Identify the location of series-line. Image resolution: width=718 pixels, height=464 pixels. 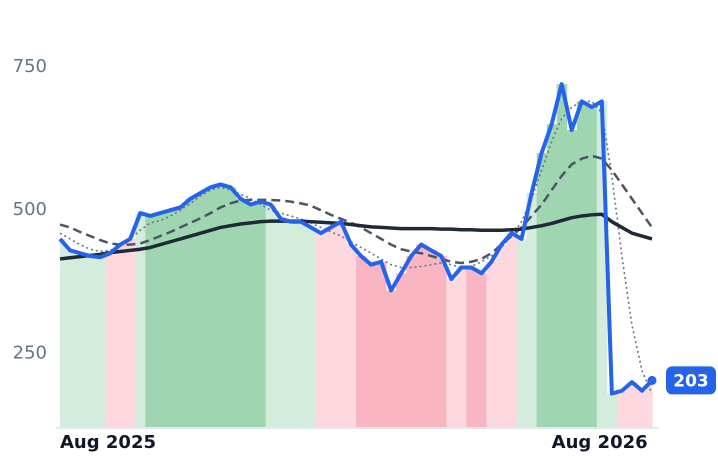
(356, 236).